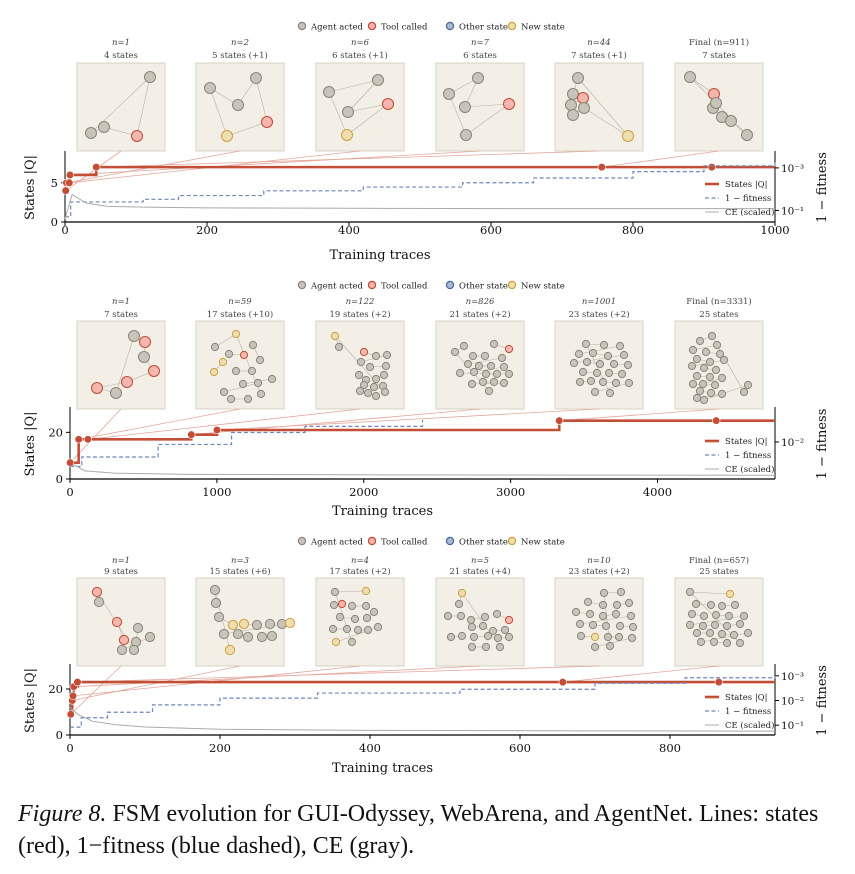 The height and width of the screenshot is (874, 855). What do you see at coordinates (746, 185) in the screenshot?
I see `series-legend-label: States |Q|` at bounding box center [746, 185].